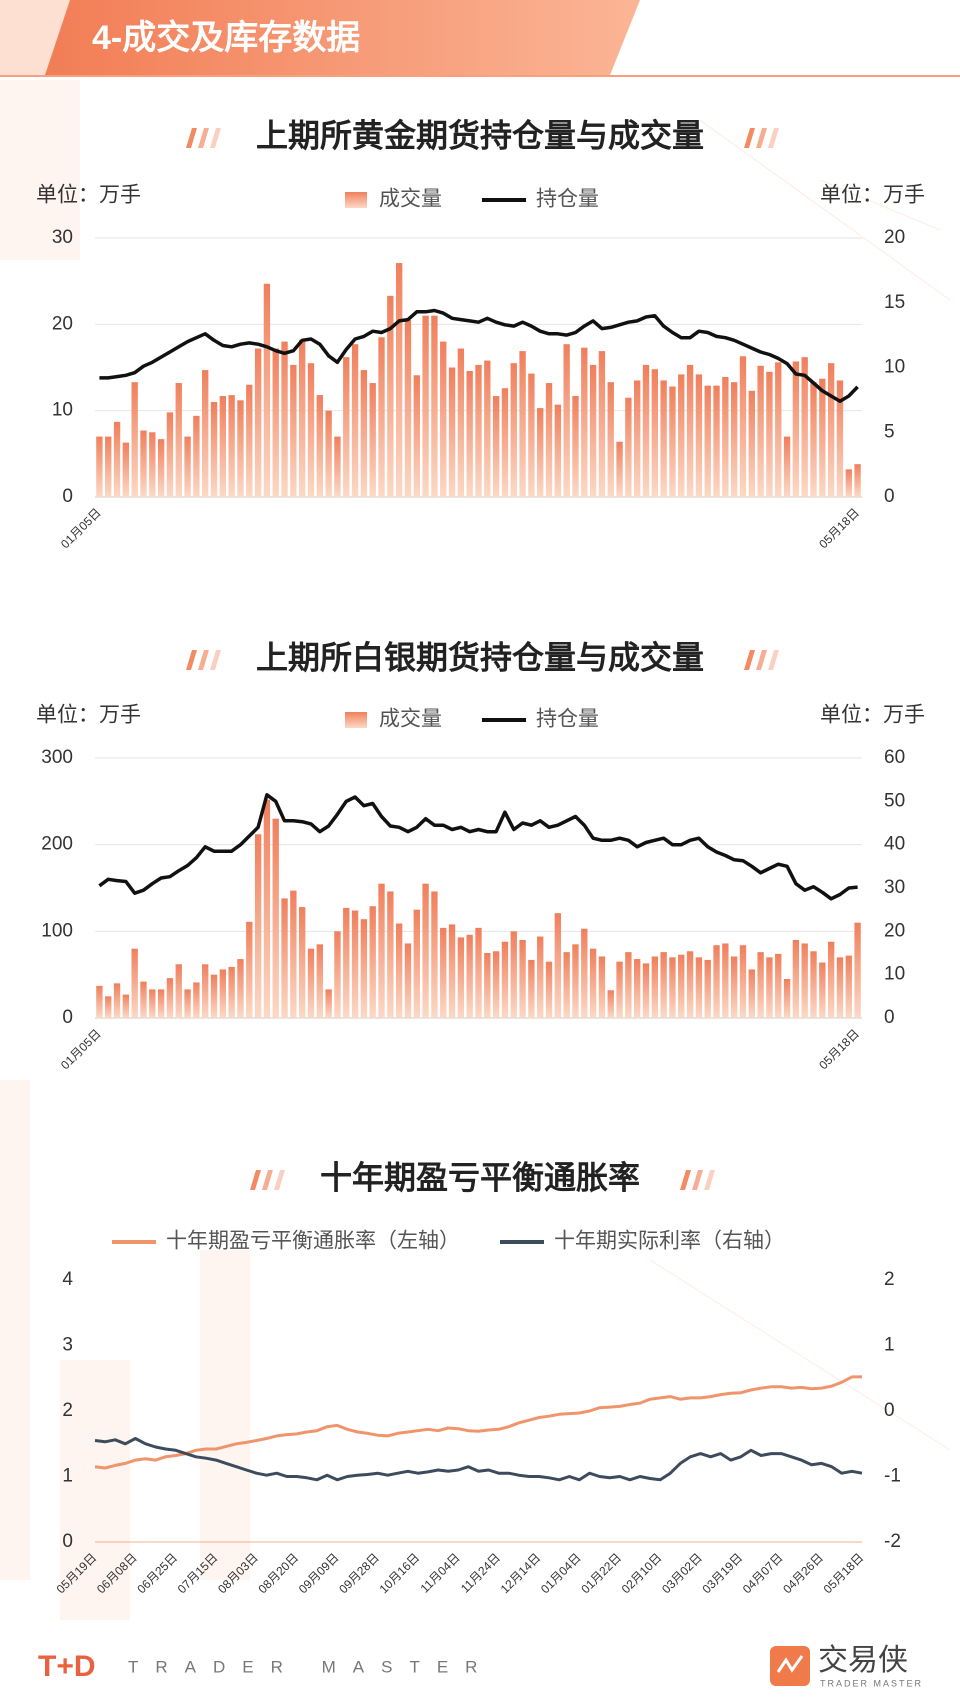 The width and height of the screenshot is (960, 1706). Describe the element at coordinates (669, 1241) in the screenshot. I see `legend-label: 十年期实际利率（右轴）` at that location.